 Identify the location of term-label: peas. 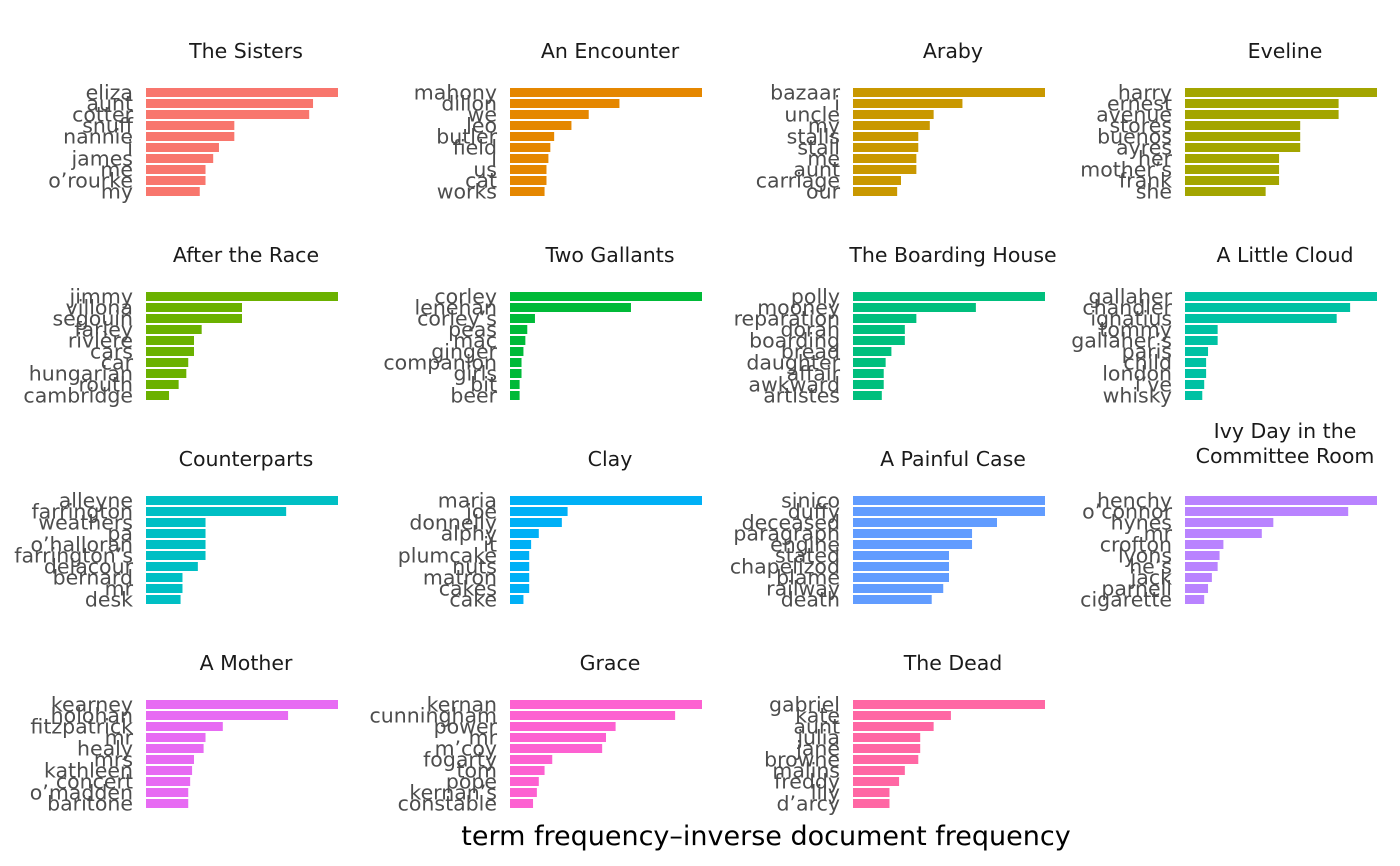
(472, 330).